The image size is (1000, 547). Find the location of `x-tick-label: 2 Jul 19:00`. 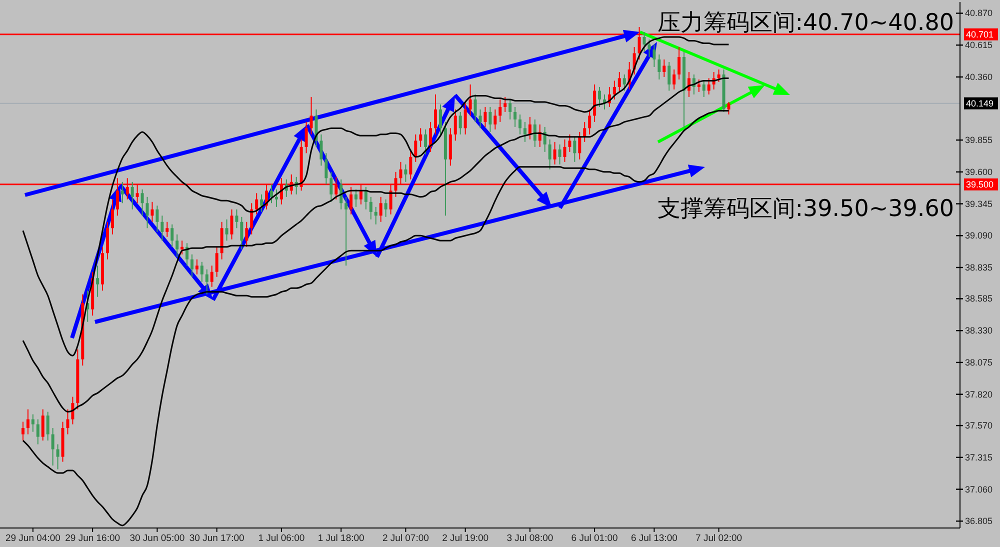

x-tick-label: 2 Jul 19:00 is located at coordinates (465, 538).